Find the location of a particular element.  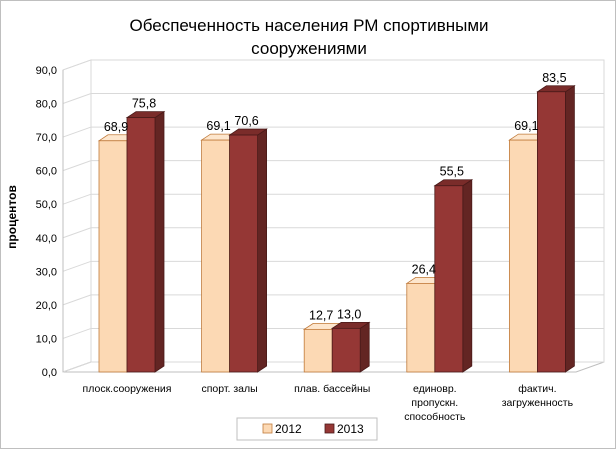

y-tick-label: 20,0 is located at coordinates (46, 306).